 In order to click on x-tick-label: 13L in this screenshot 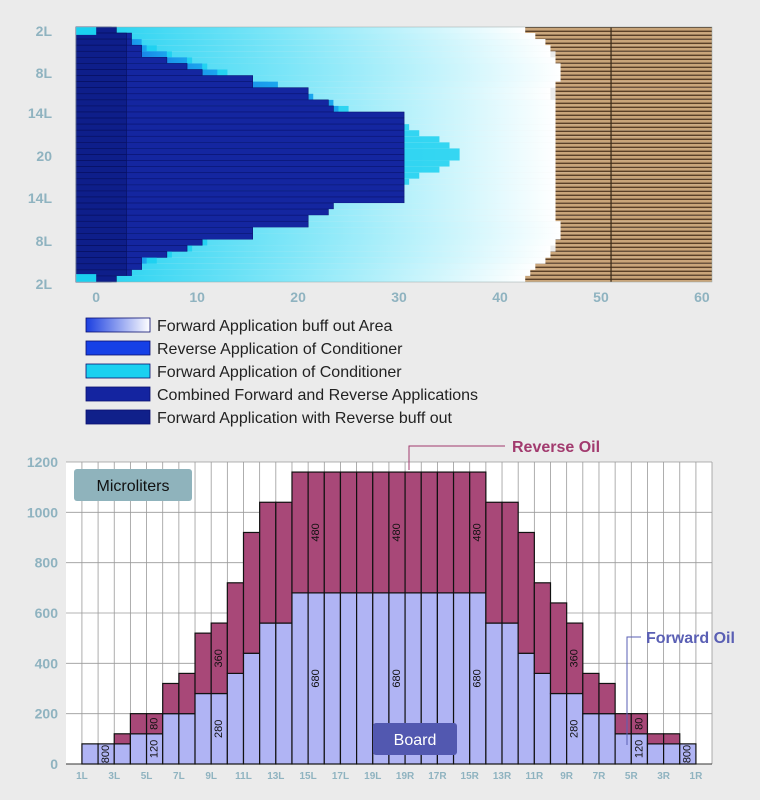, I will do `click(275, 776)`.